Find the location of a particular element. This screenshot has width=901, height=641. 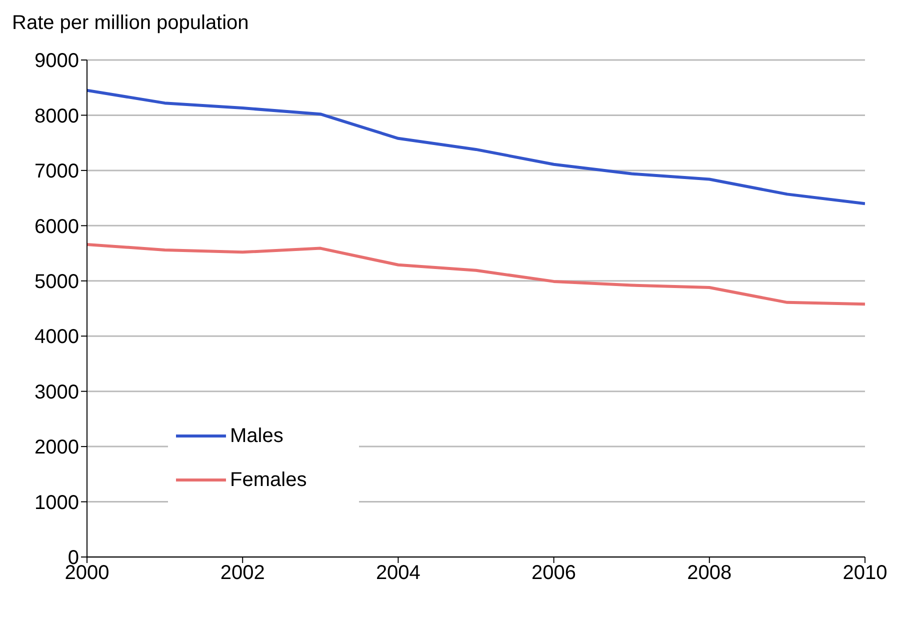

y-tick-label: 6000 is located at coordinates (56, 227).